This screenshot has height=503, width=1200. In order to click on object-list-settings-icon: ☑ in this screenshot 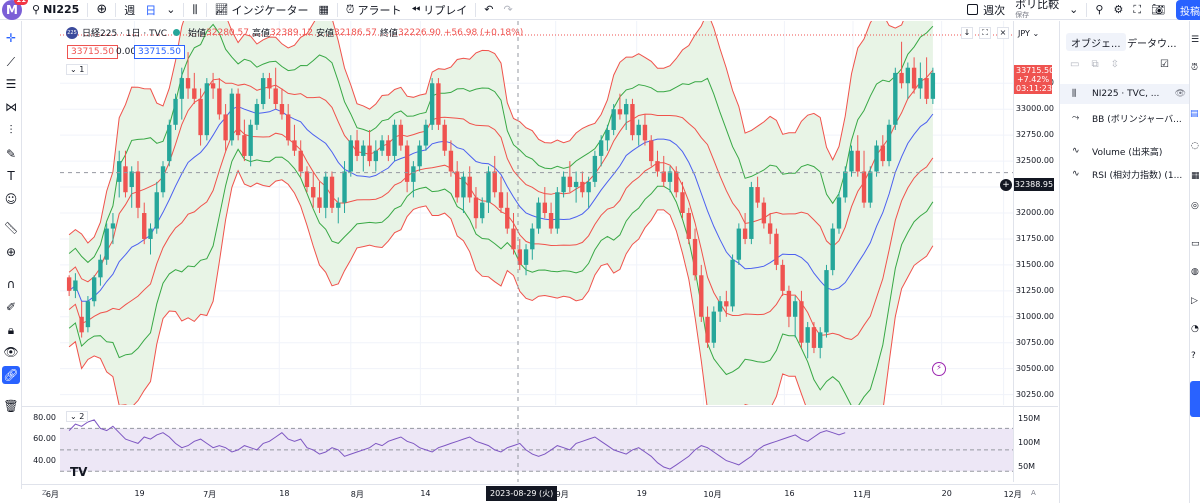, I will do `click(1164, 64)`.